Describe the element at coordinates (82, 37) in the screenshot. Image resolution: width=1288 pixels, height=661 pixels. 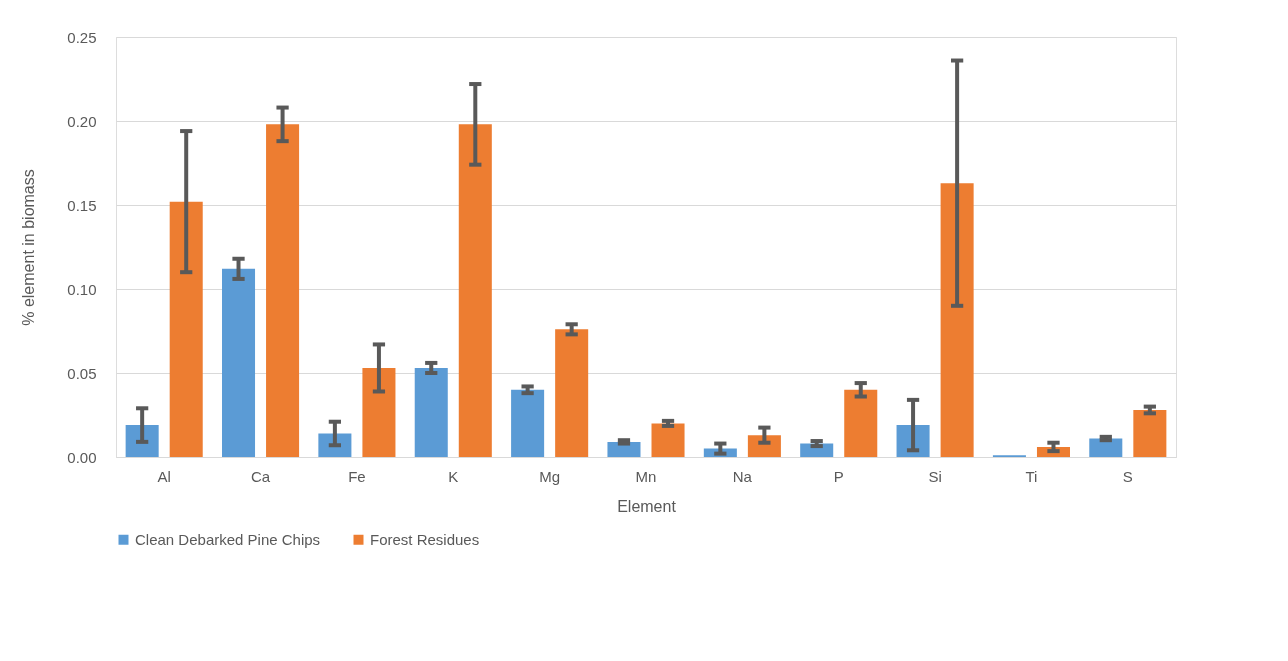
I see `y-tick-label: 0.25` at that location.